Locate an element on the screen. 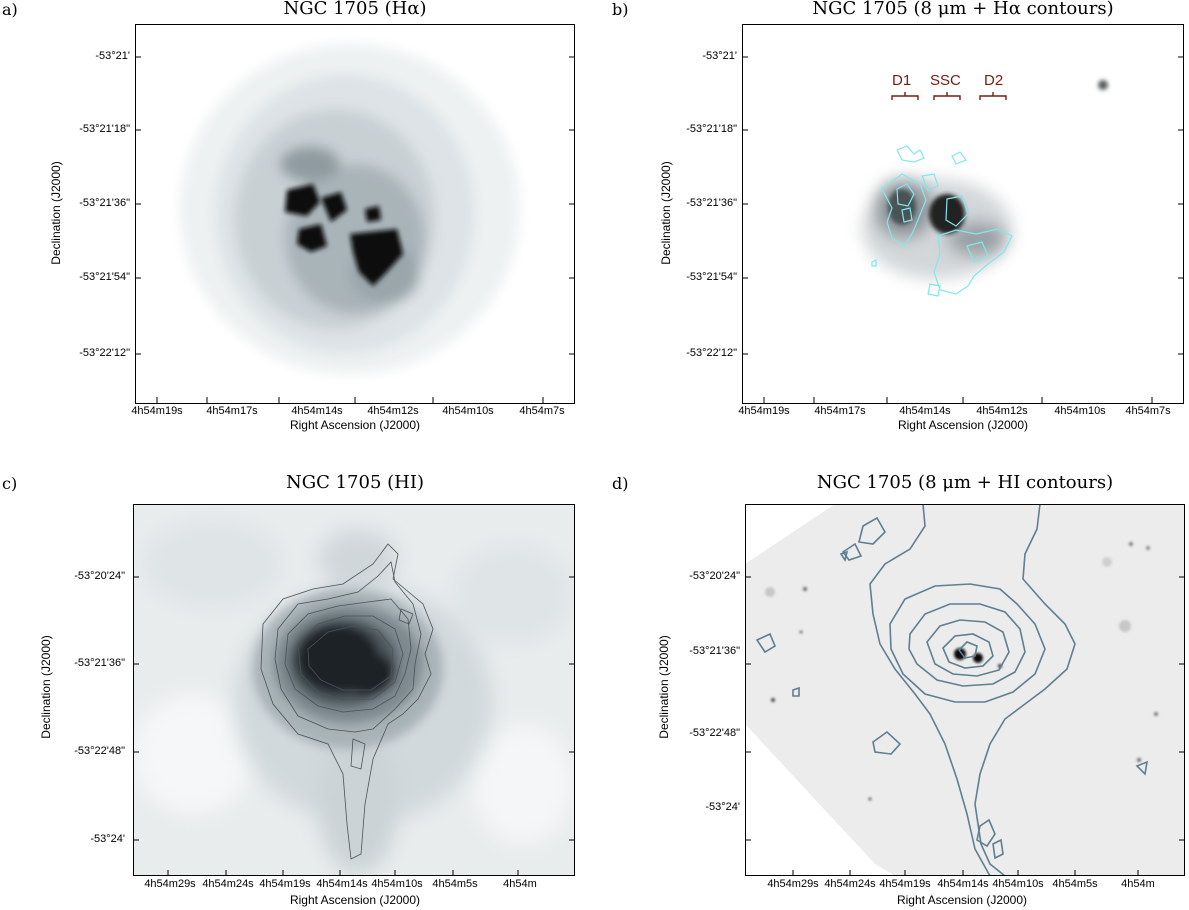 The image size is (1189, 910). panel-a-letter: a) is located at coordinates (10, 9).